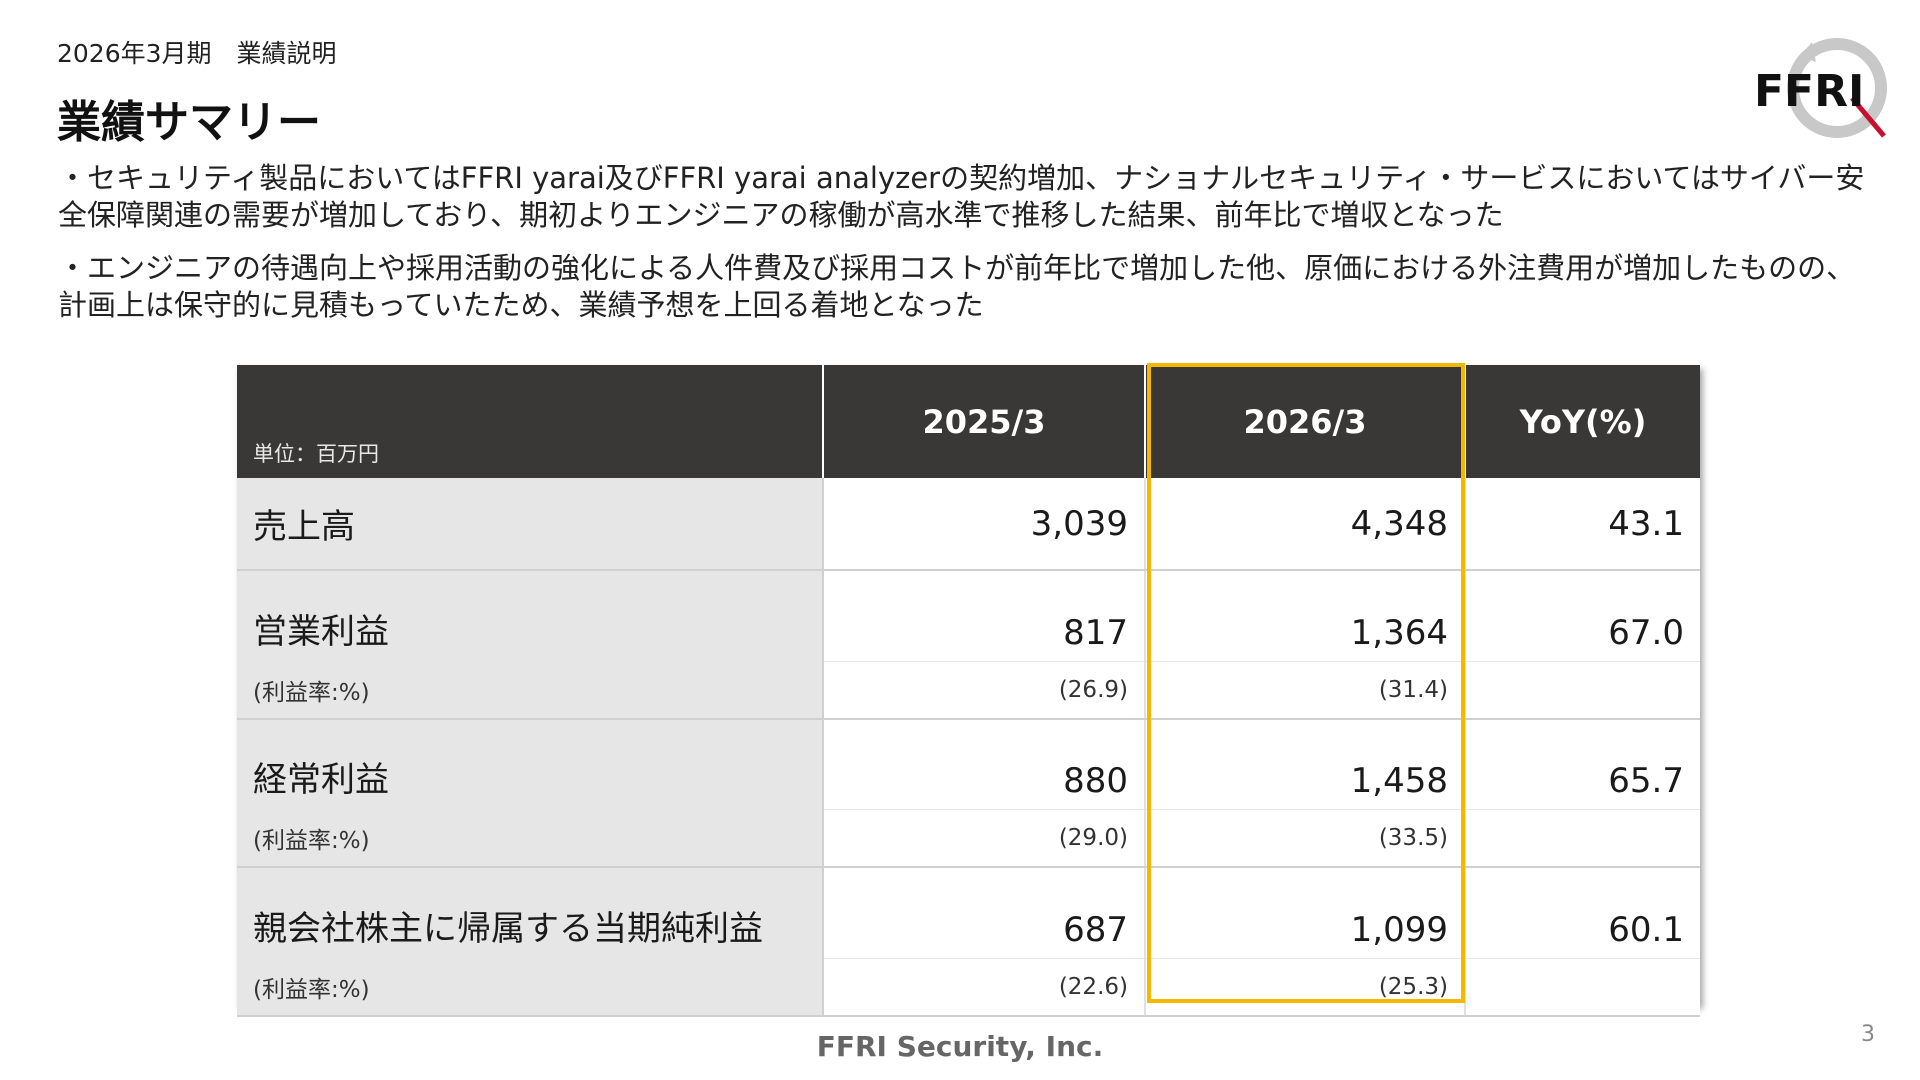 The height and width of the screenshot is (1080, 1920). I want to click on table-subrow: (利益率:%) (26.9) (31.4), so click(968, 690).